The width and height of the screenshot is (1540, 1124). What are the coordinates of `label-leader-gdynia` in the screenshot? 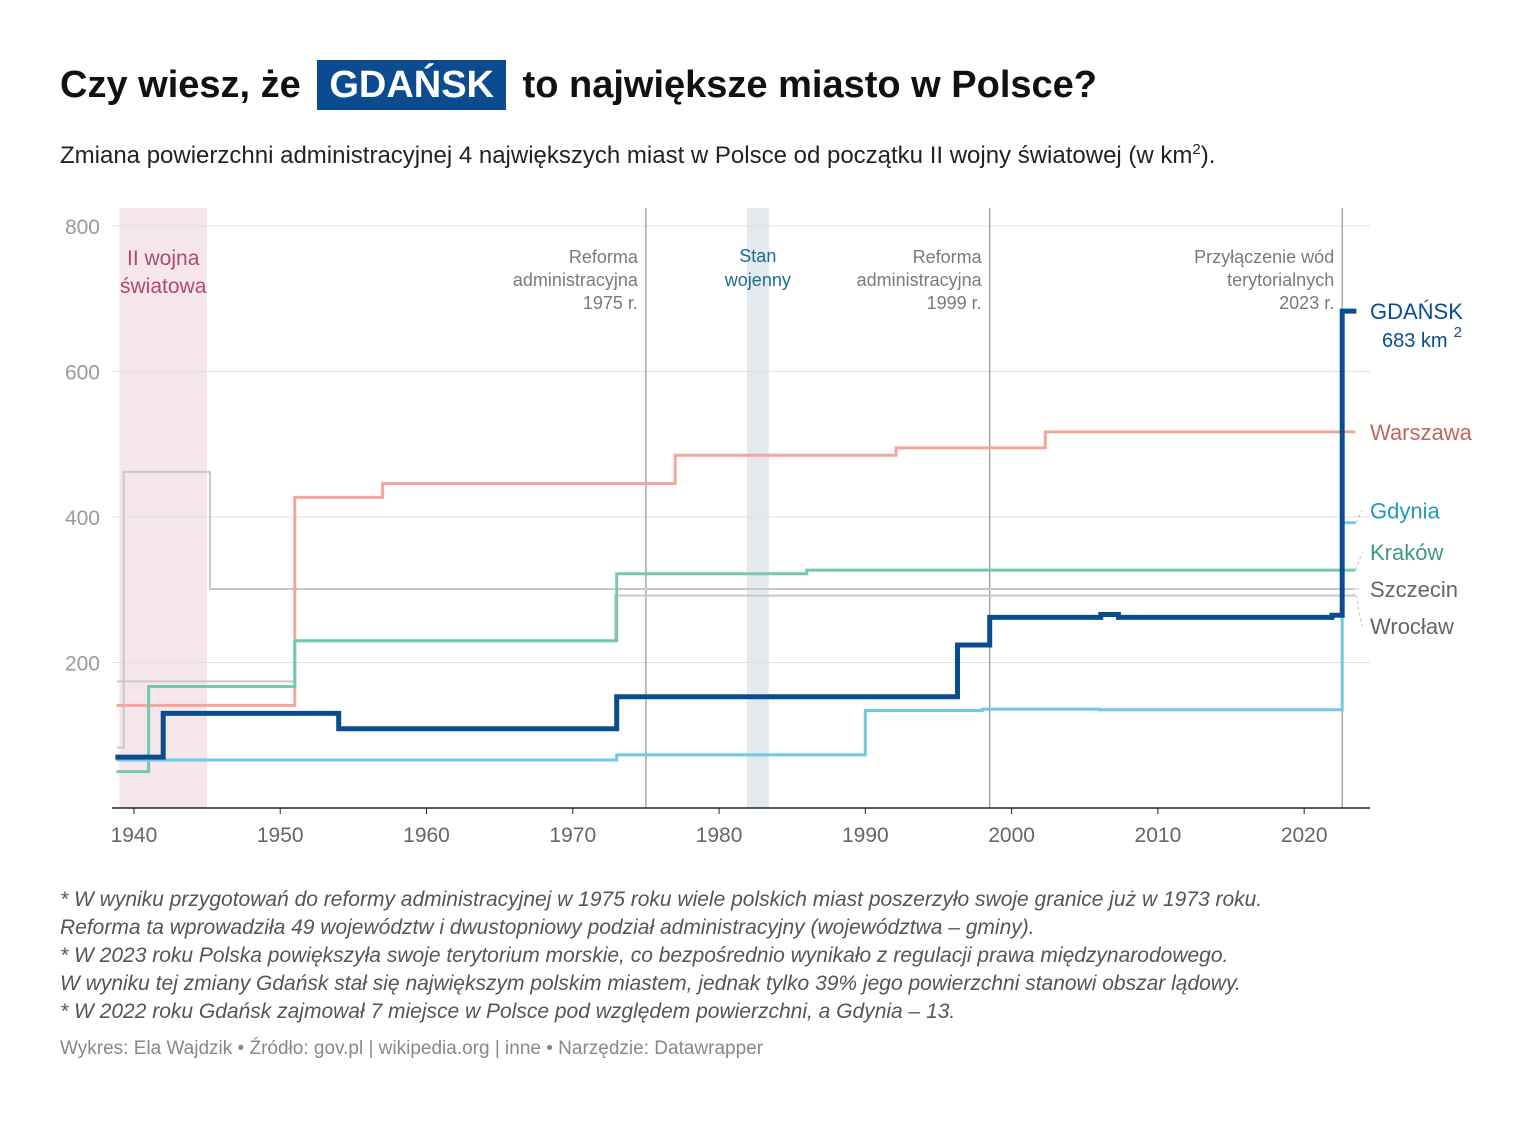 It's located at (1359, 517).